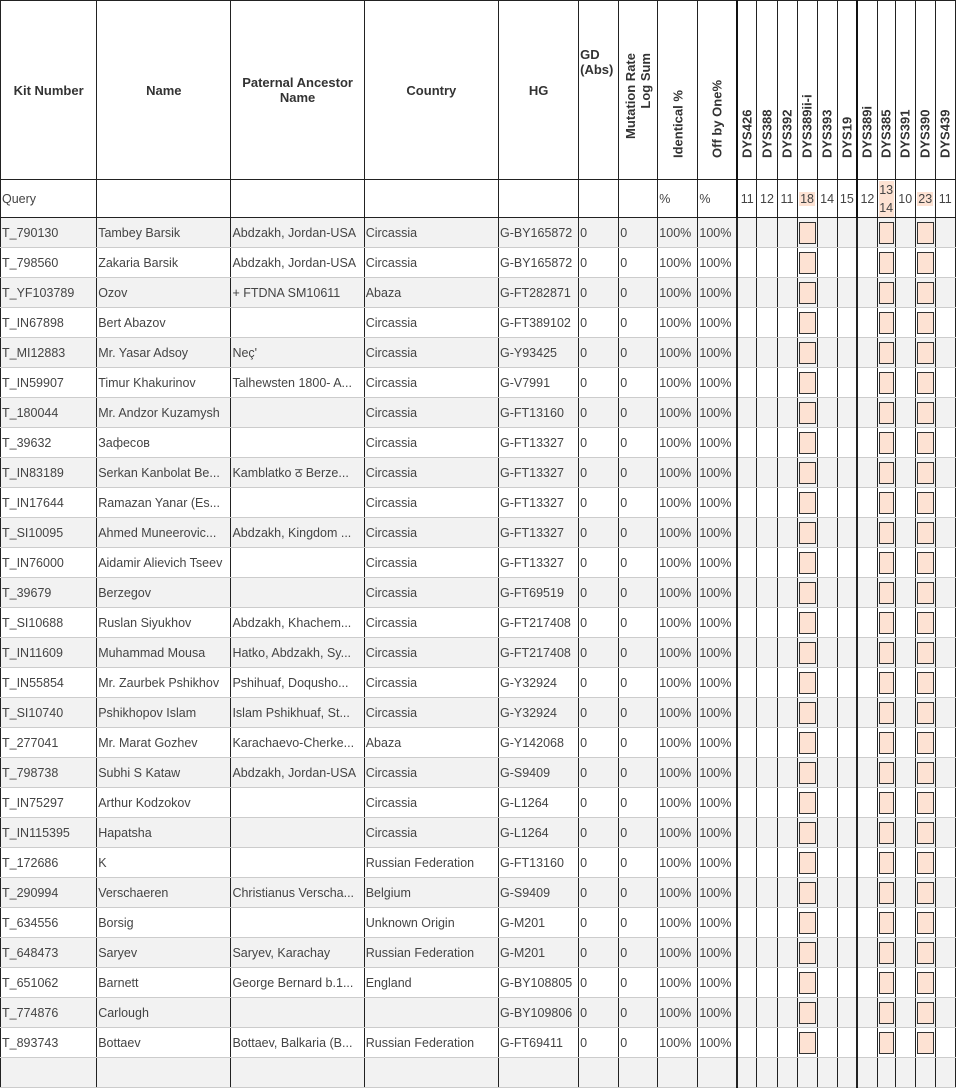  I want to click on col-off-by-one: Off by One%, so click(717, 90).